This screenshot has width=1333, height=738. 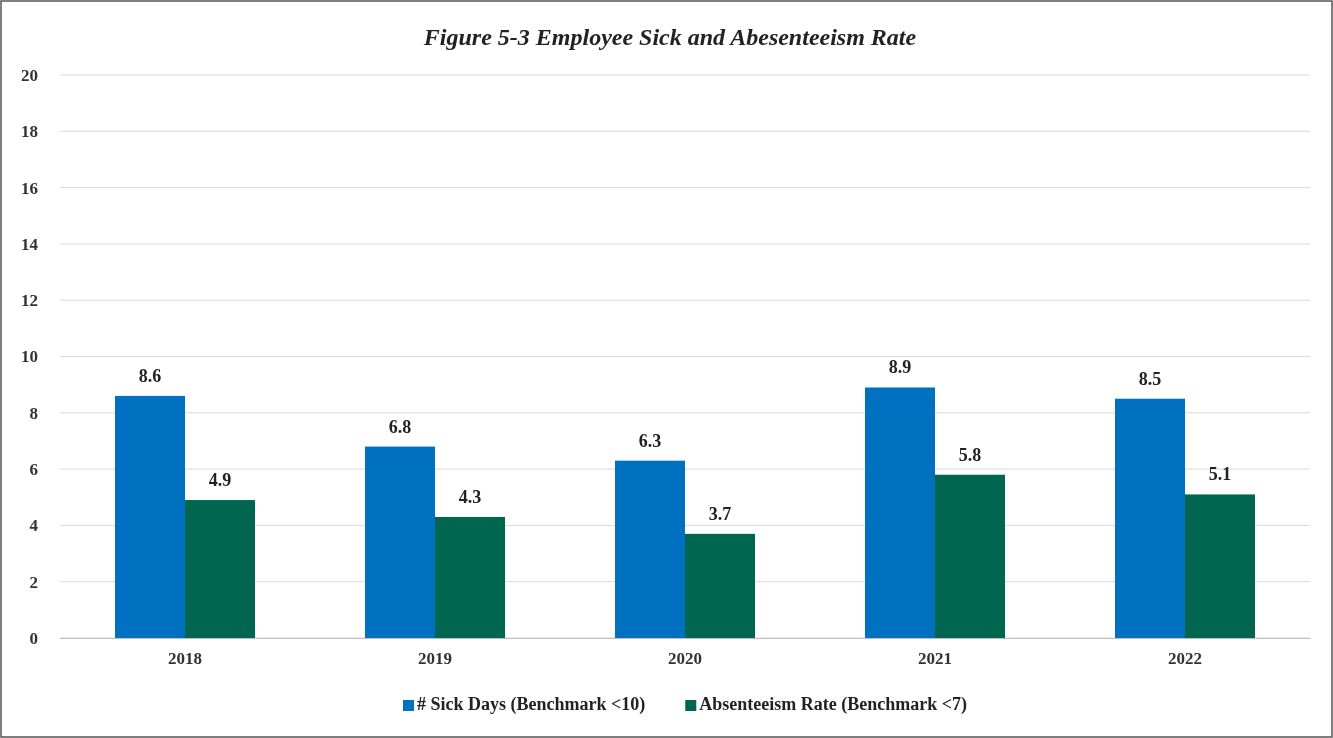 I want to click on y-tick-label: 2, so click(x=33, y=582).